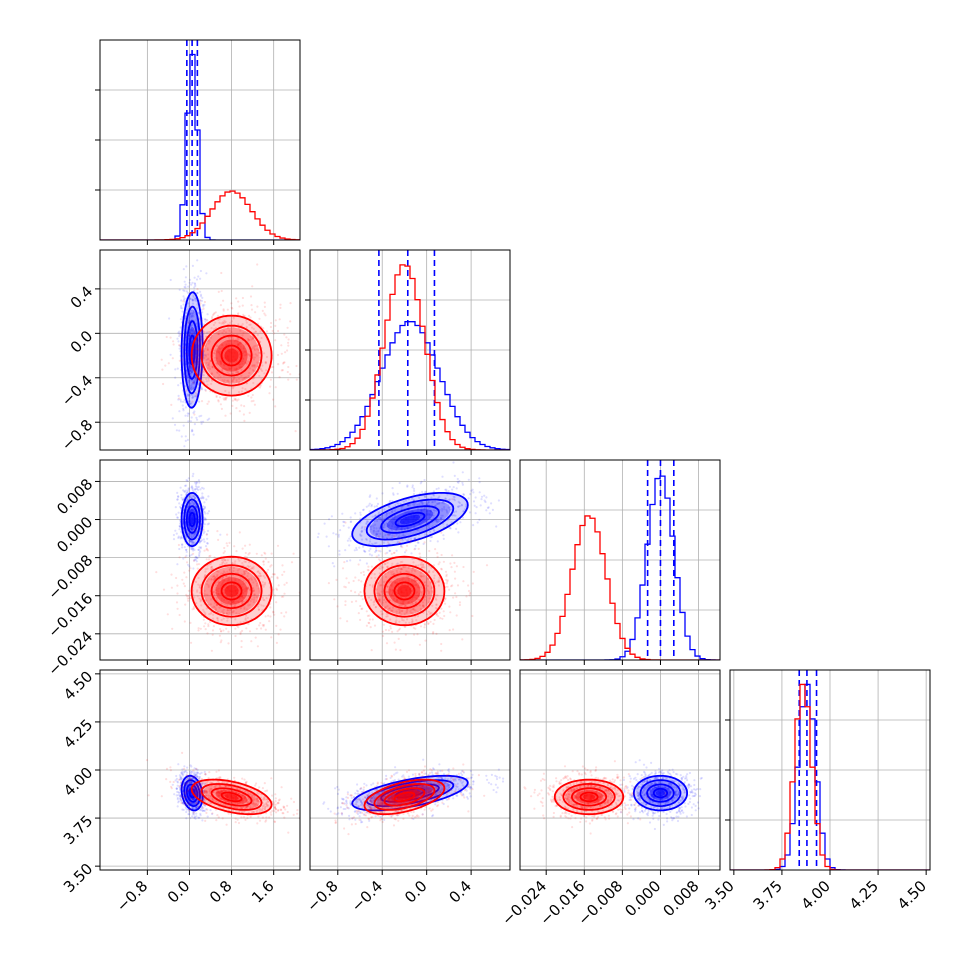  Describe the element at coordinates (200, 140) in the screenshot. I see `panel-frame` at that location.